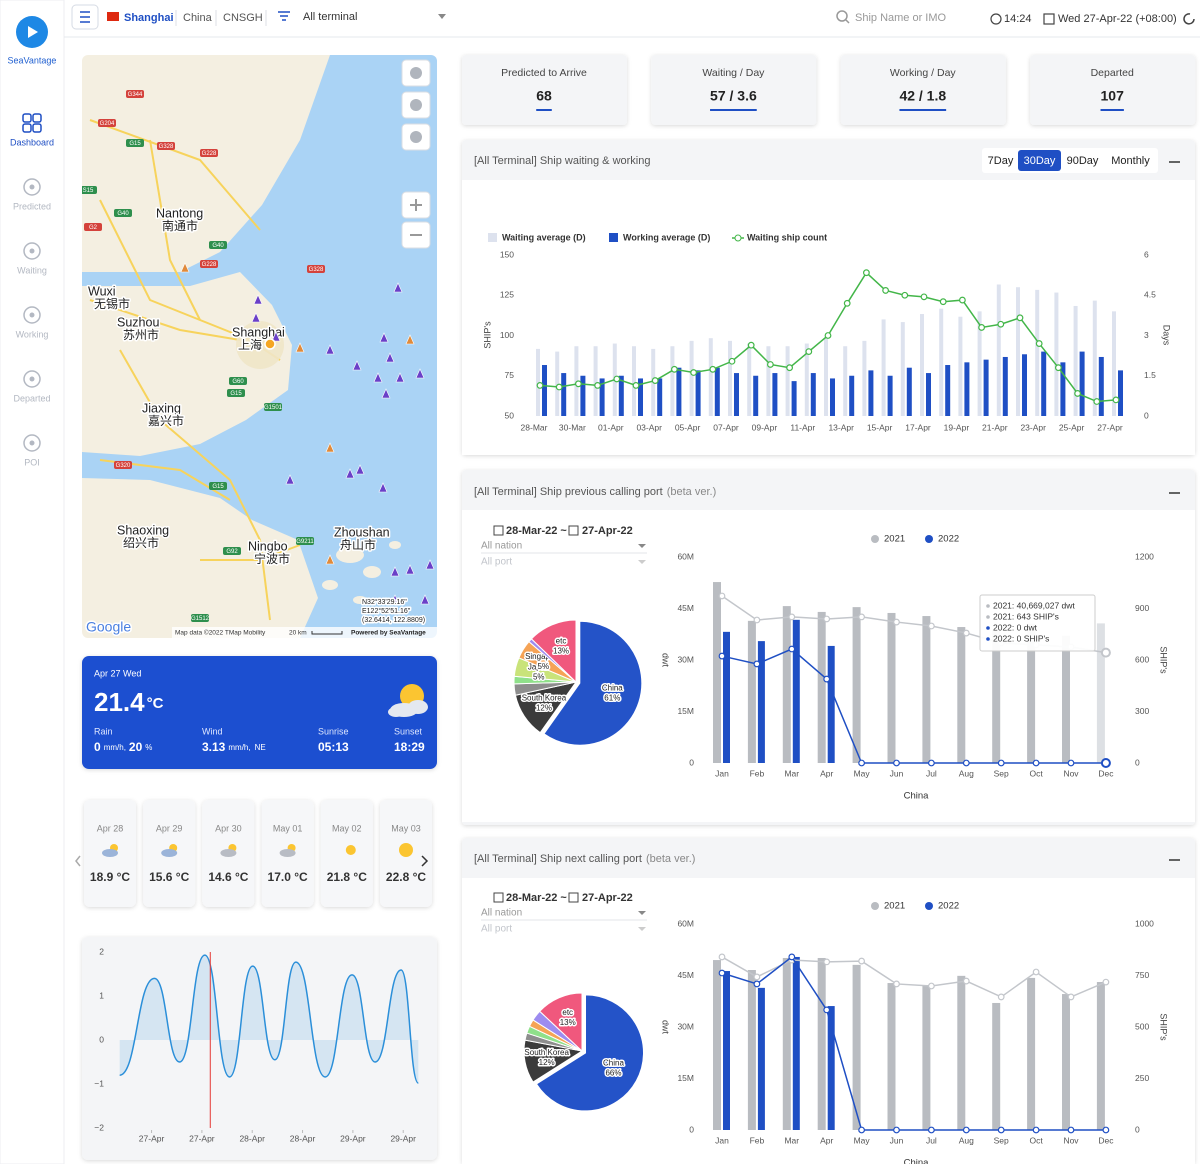 The image size is (1200, 1164). I want to click on ships-line, so click(913, 706).